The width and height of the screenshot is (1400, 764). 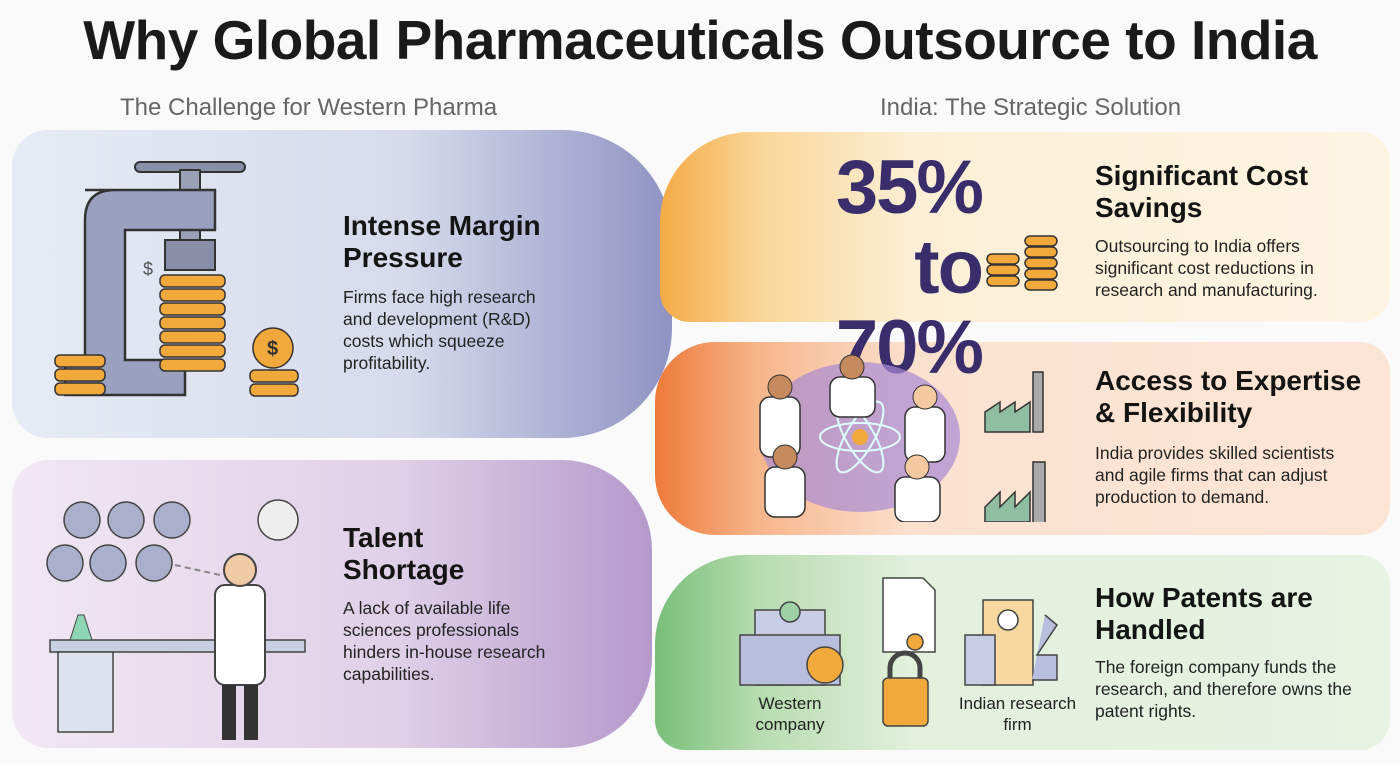 What do you see at coordinates (902, 438) in the screenshot?
I see `scientists-and-factories-icon` at bounding box center [902, 438].